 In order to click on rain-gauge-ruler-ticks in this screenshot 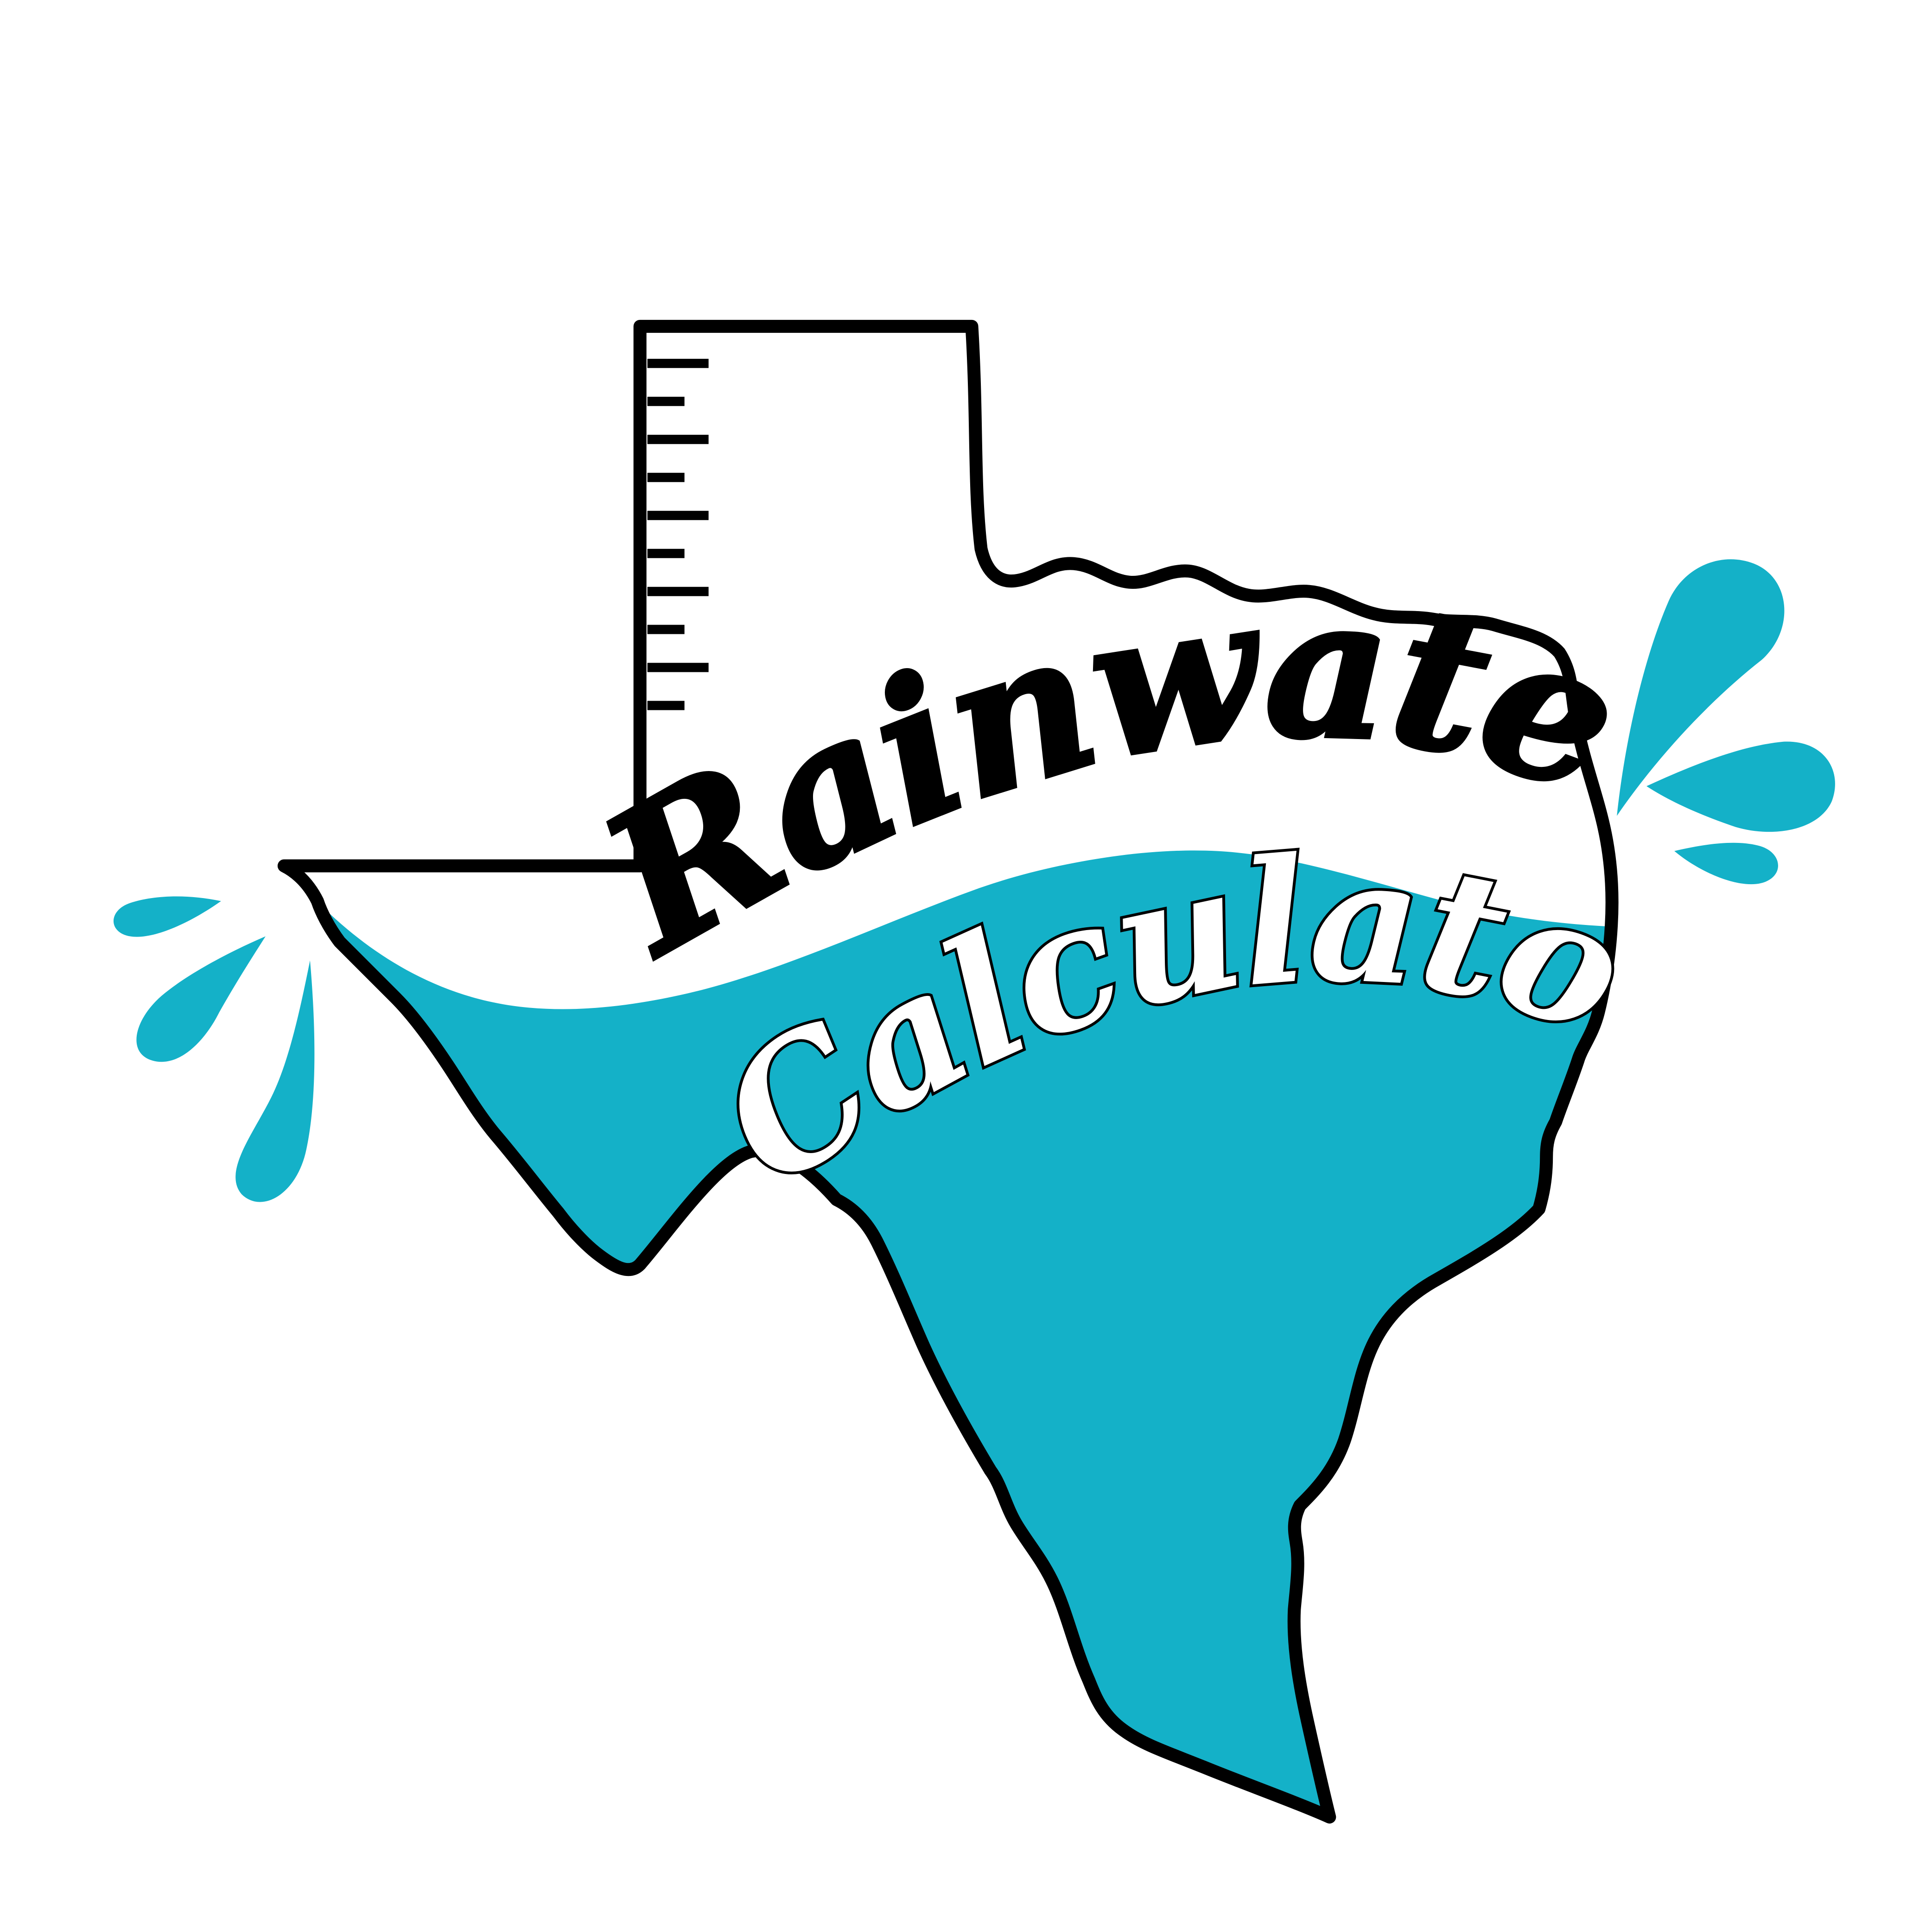, I will do `click(678, 534)`.